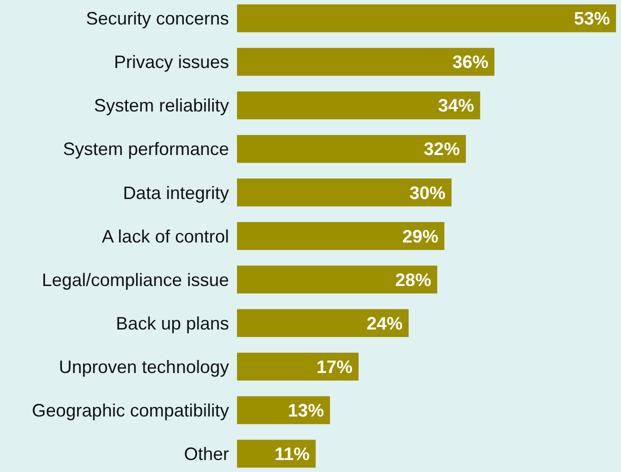  I want to click on data-label: 13%, so click(306, 410).